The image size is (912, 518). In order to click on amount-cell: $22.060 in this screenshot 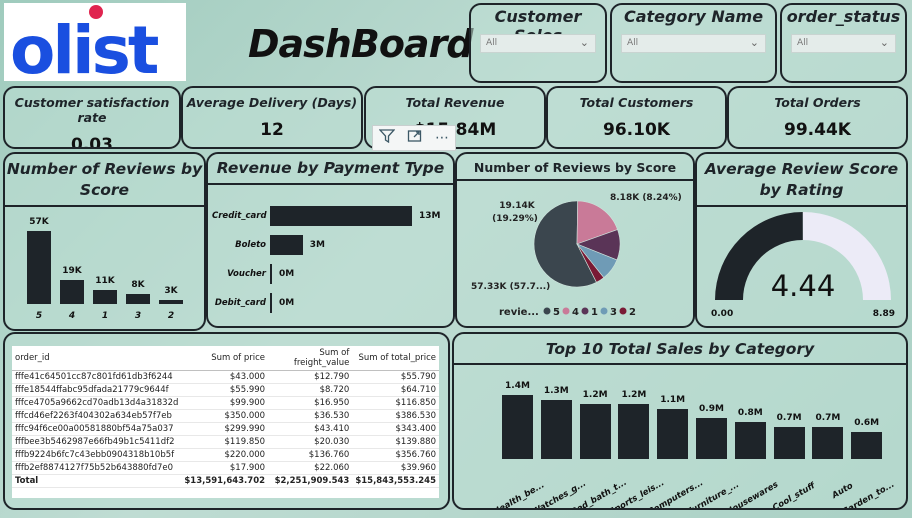, I will do `click(310, 468)`.